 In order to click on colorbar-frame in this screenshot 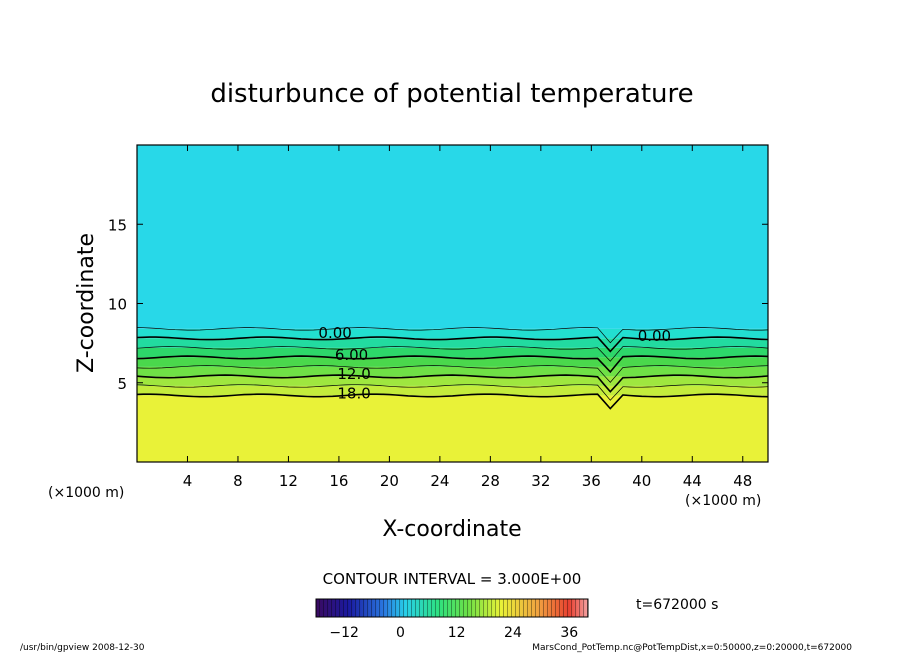, I will do `click(452, 608)`.